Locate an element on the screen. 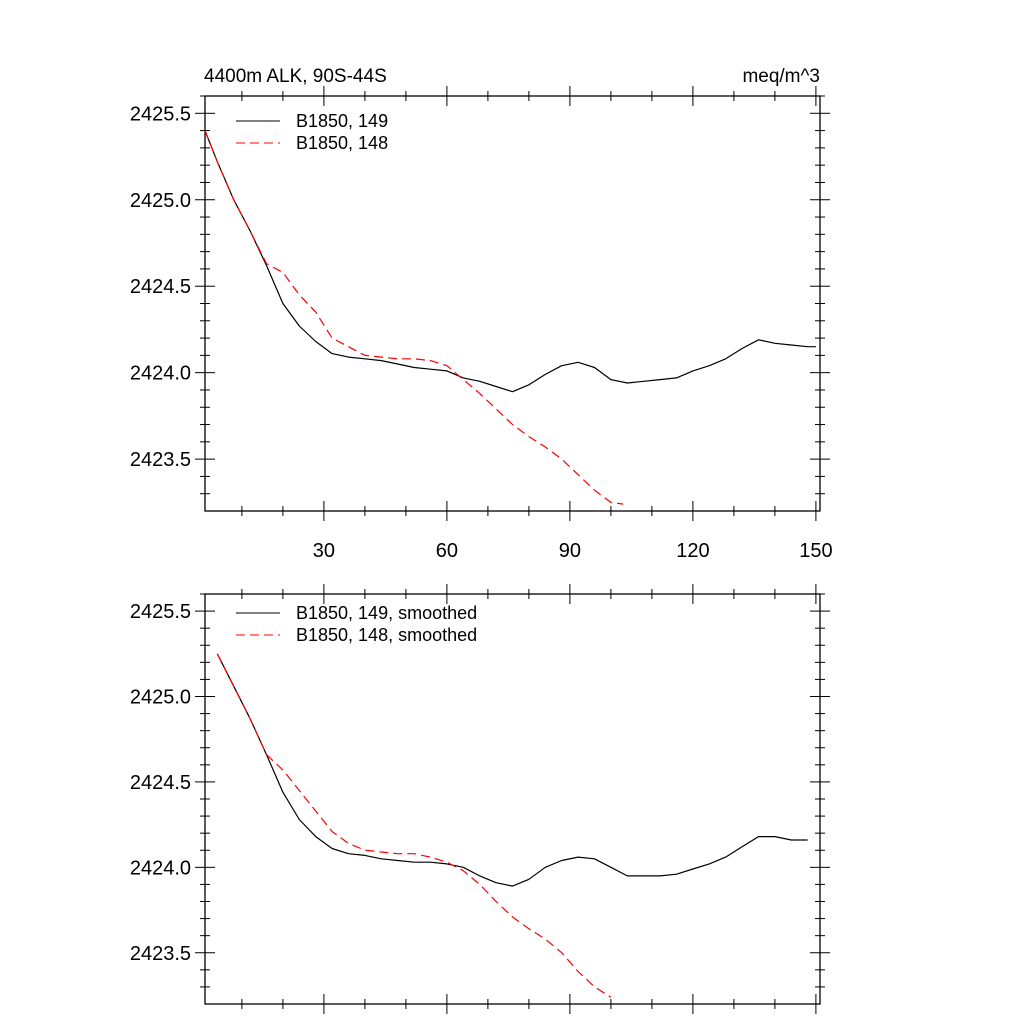  chart-units-label: meq/m^3 is located at coordinates (781, 76).